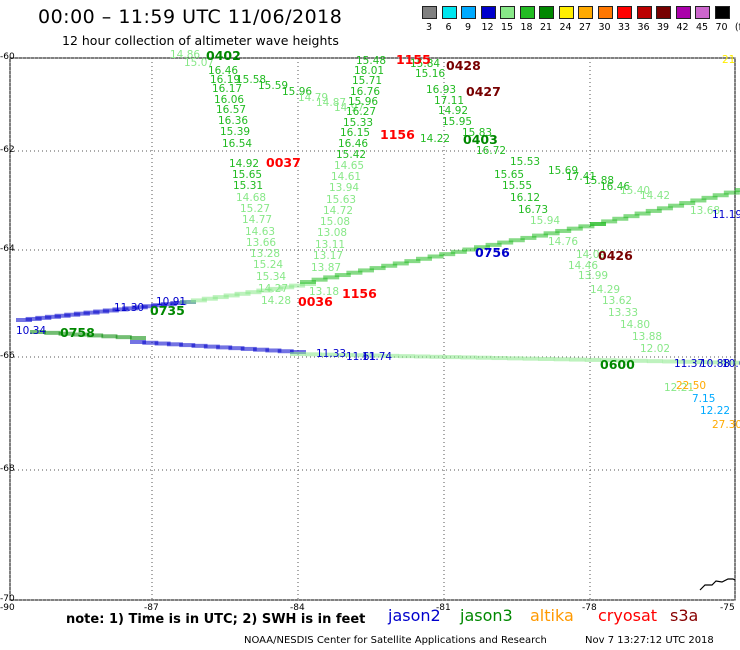 The image size is (740, 650). Describe the element at coordinates (663, 27) in the screenshot. I see `legend-value: 39` at that location.